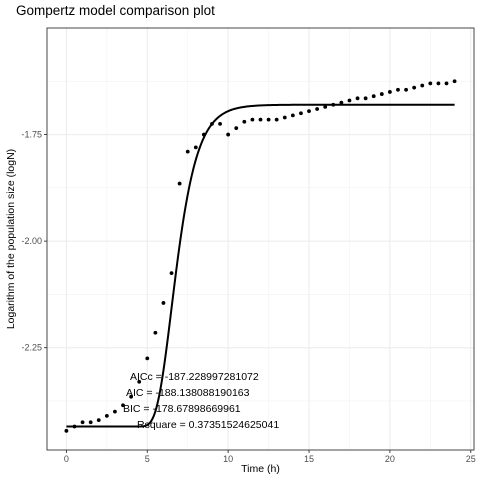 The height and width of the screenshot is (480, 480). Describe the element at coordinates (31, 241) in the screenshot. I see `y-tick-label: -2.00` at that location.